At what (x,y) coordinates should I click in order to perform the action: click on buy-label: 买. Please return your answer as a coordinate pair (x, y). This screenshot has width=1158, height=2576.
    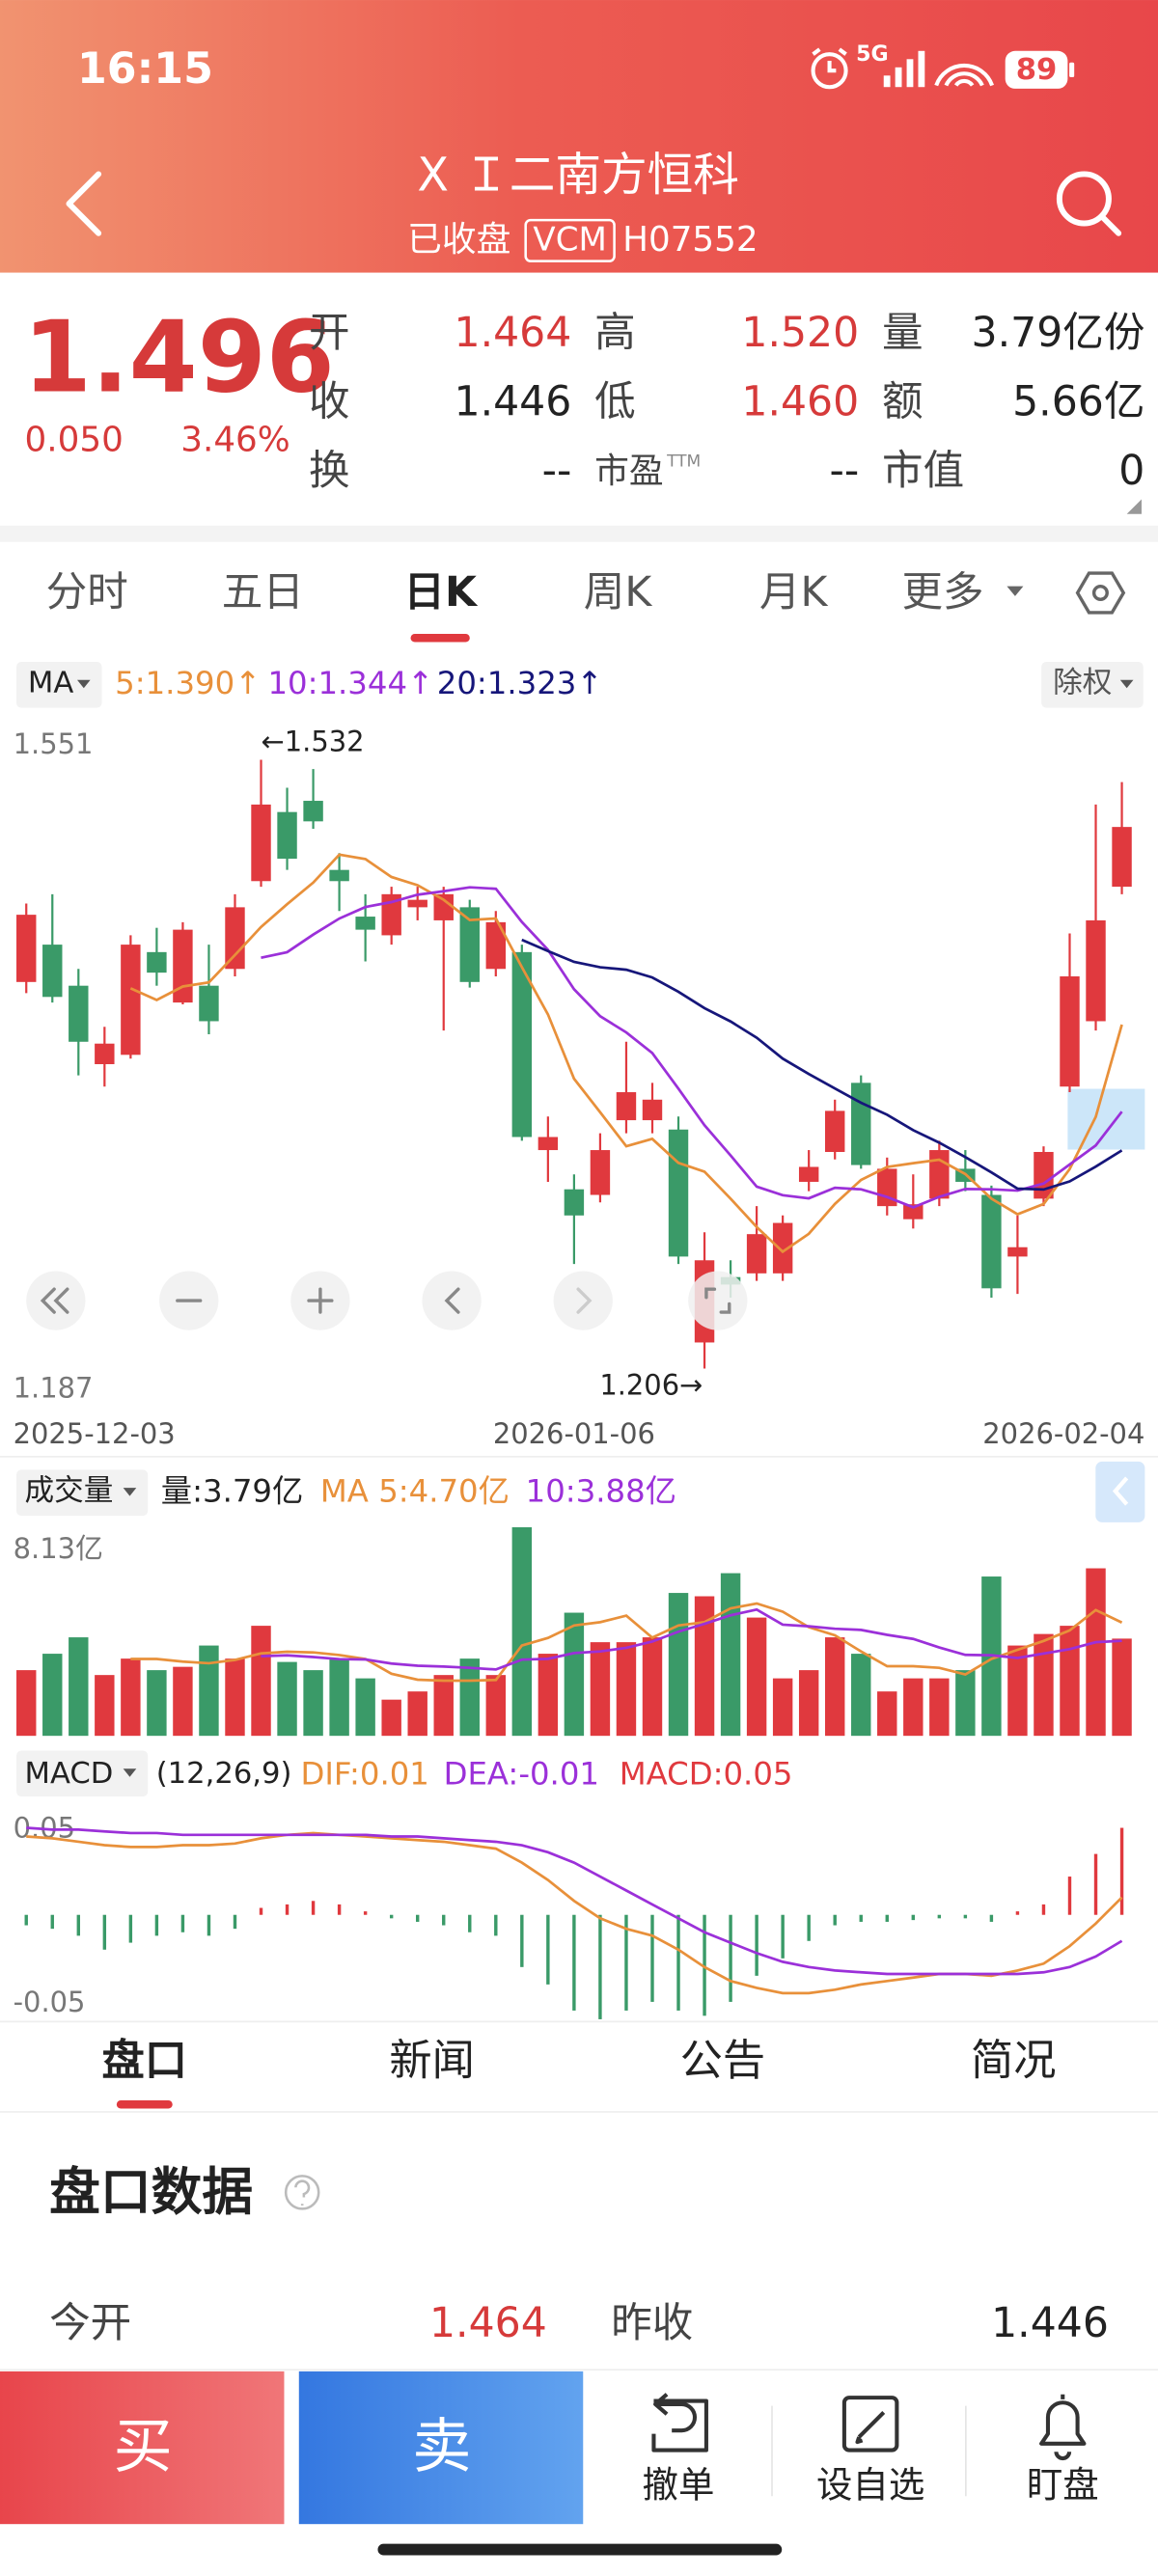
    Looking at the image, I should click on (142, 2447).